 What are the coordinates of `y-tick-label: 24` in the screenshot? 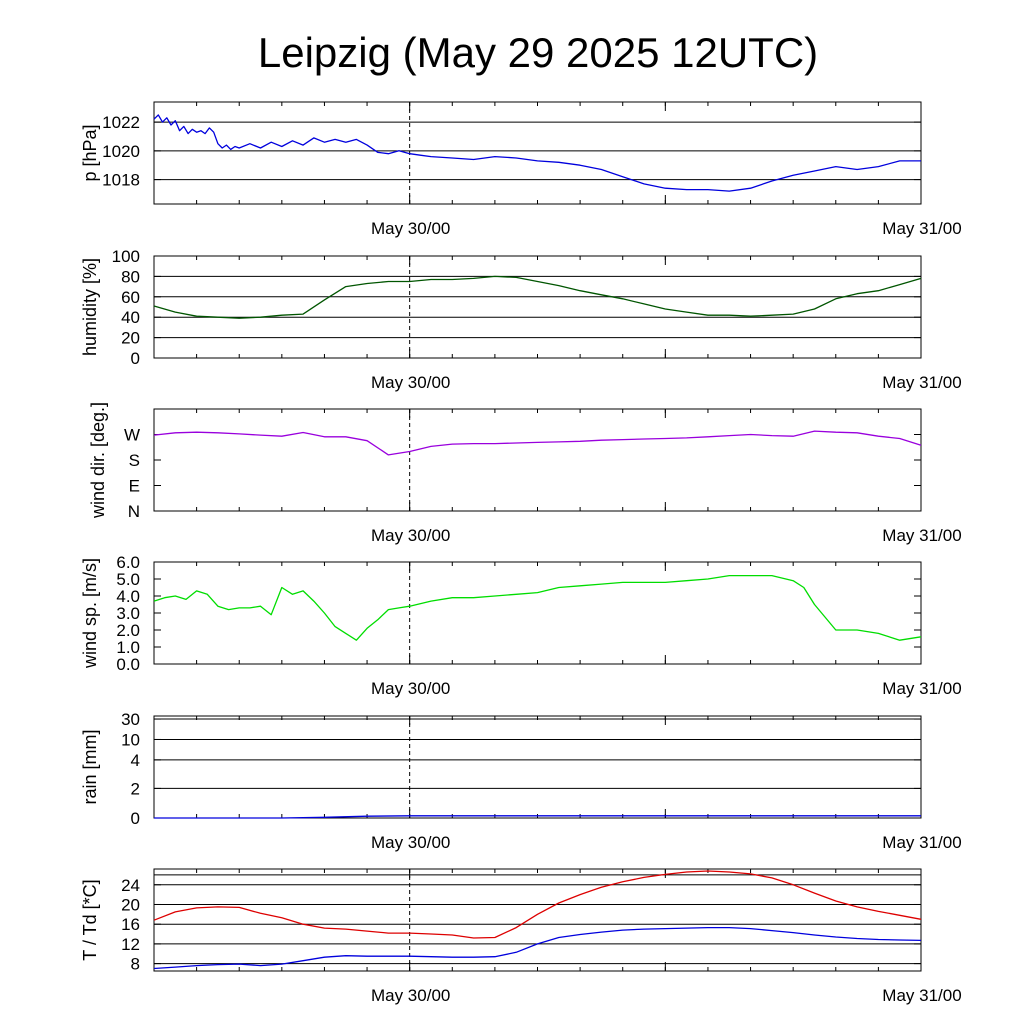 It's located at (130, 885).